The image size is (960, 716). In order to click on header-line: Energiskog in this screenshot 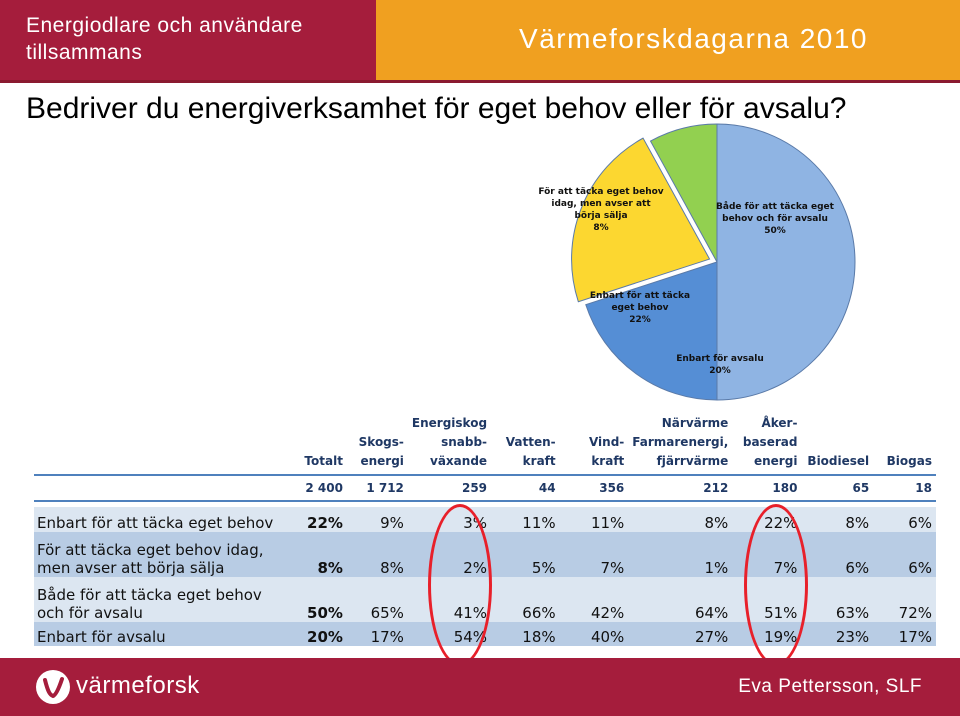, I will do `click(449, 423)`.